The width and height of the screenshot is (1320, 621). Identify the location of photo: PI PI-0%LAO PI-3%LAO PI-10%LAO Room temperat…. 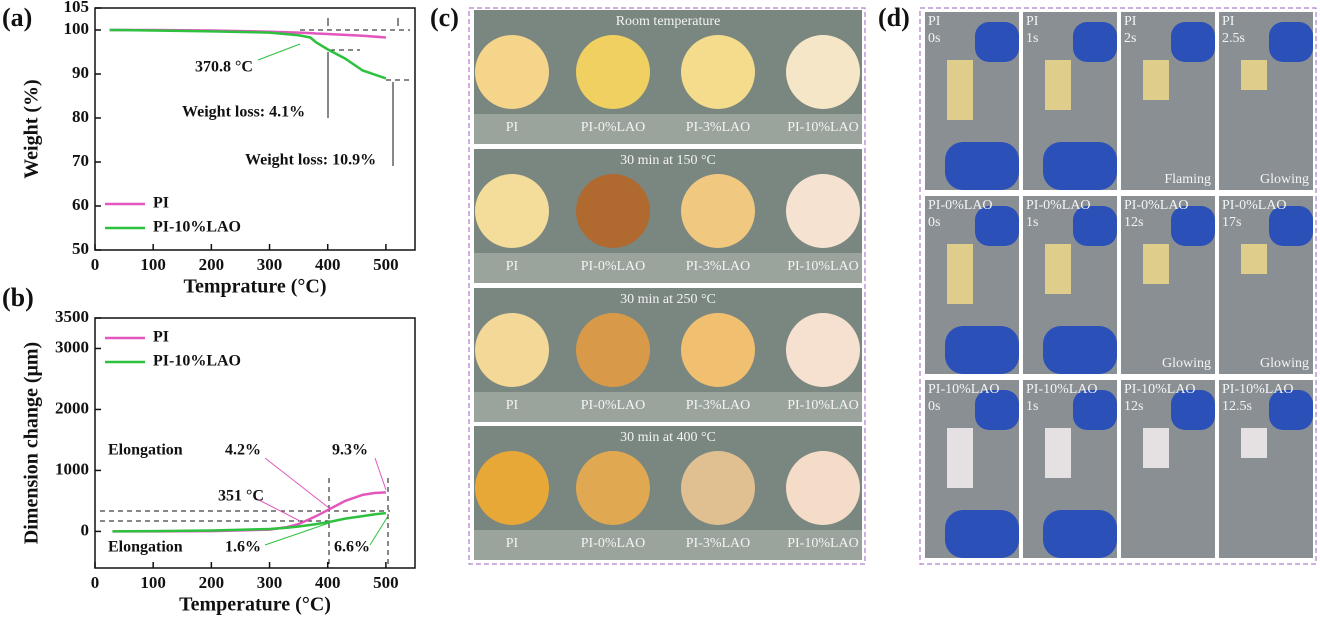
(668, 77).